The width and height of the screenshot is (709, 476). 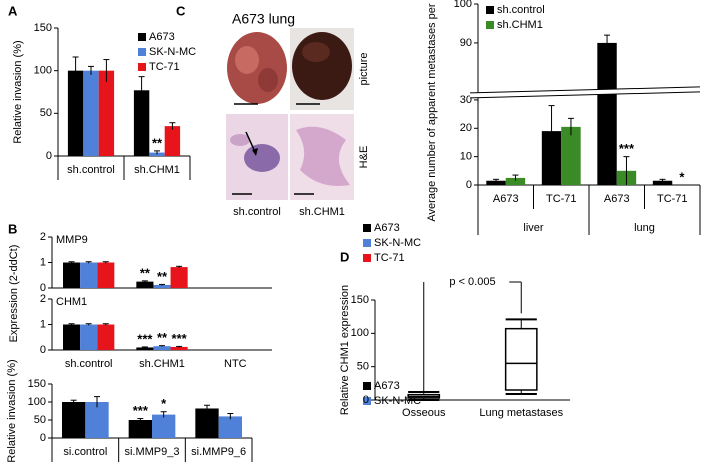 I want to click on tumor, so click(x=262, y=158).